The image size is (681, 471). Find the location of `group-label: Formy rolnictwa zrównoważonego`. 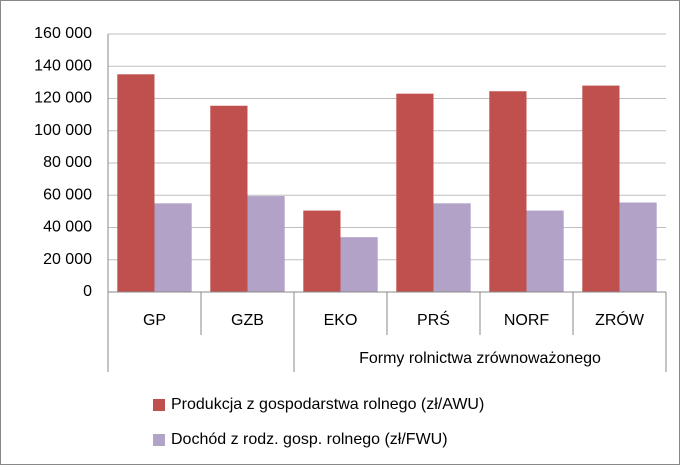

group-label: Formy rolnictwa zrównoważonego is located at coordinates (480, 358).